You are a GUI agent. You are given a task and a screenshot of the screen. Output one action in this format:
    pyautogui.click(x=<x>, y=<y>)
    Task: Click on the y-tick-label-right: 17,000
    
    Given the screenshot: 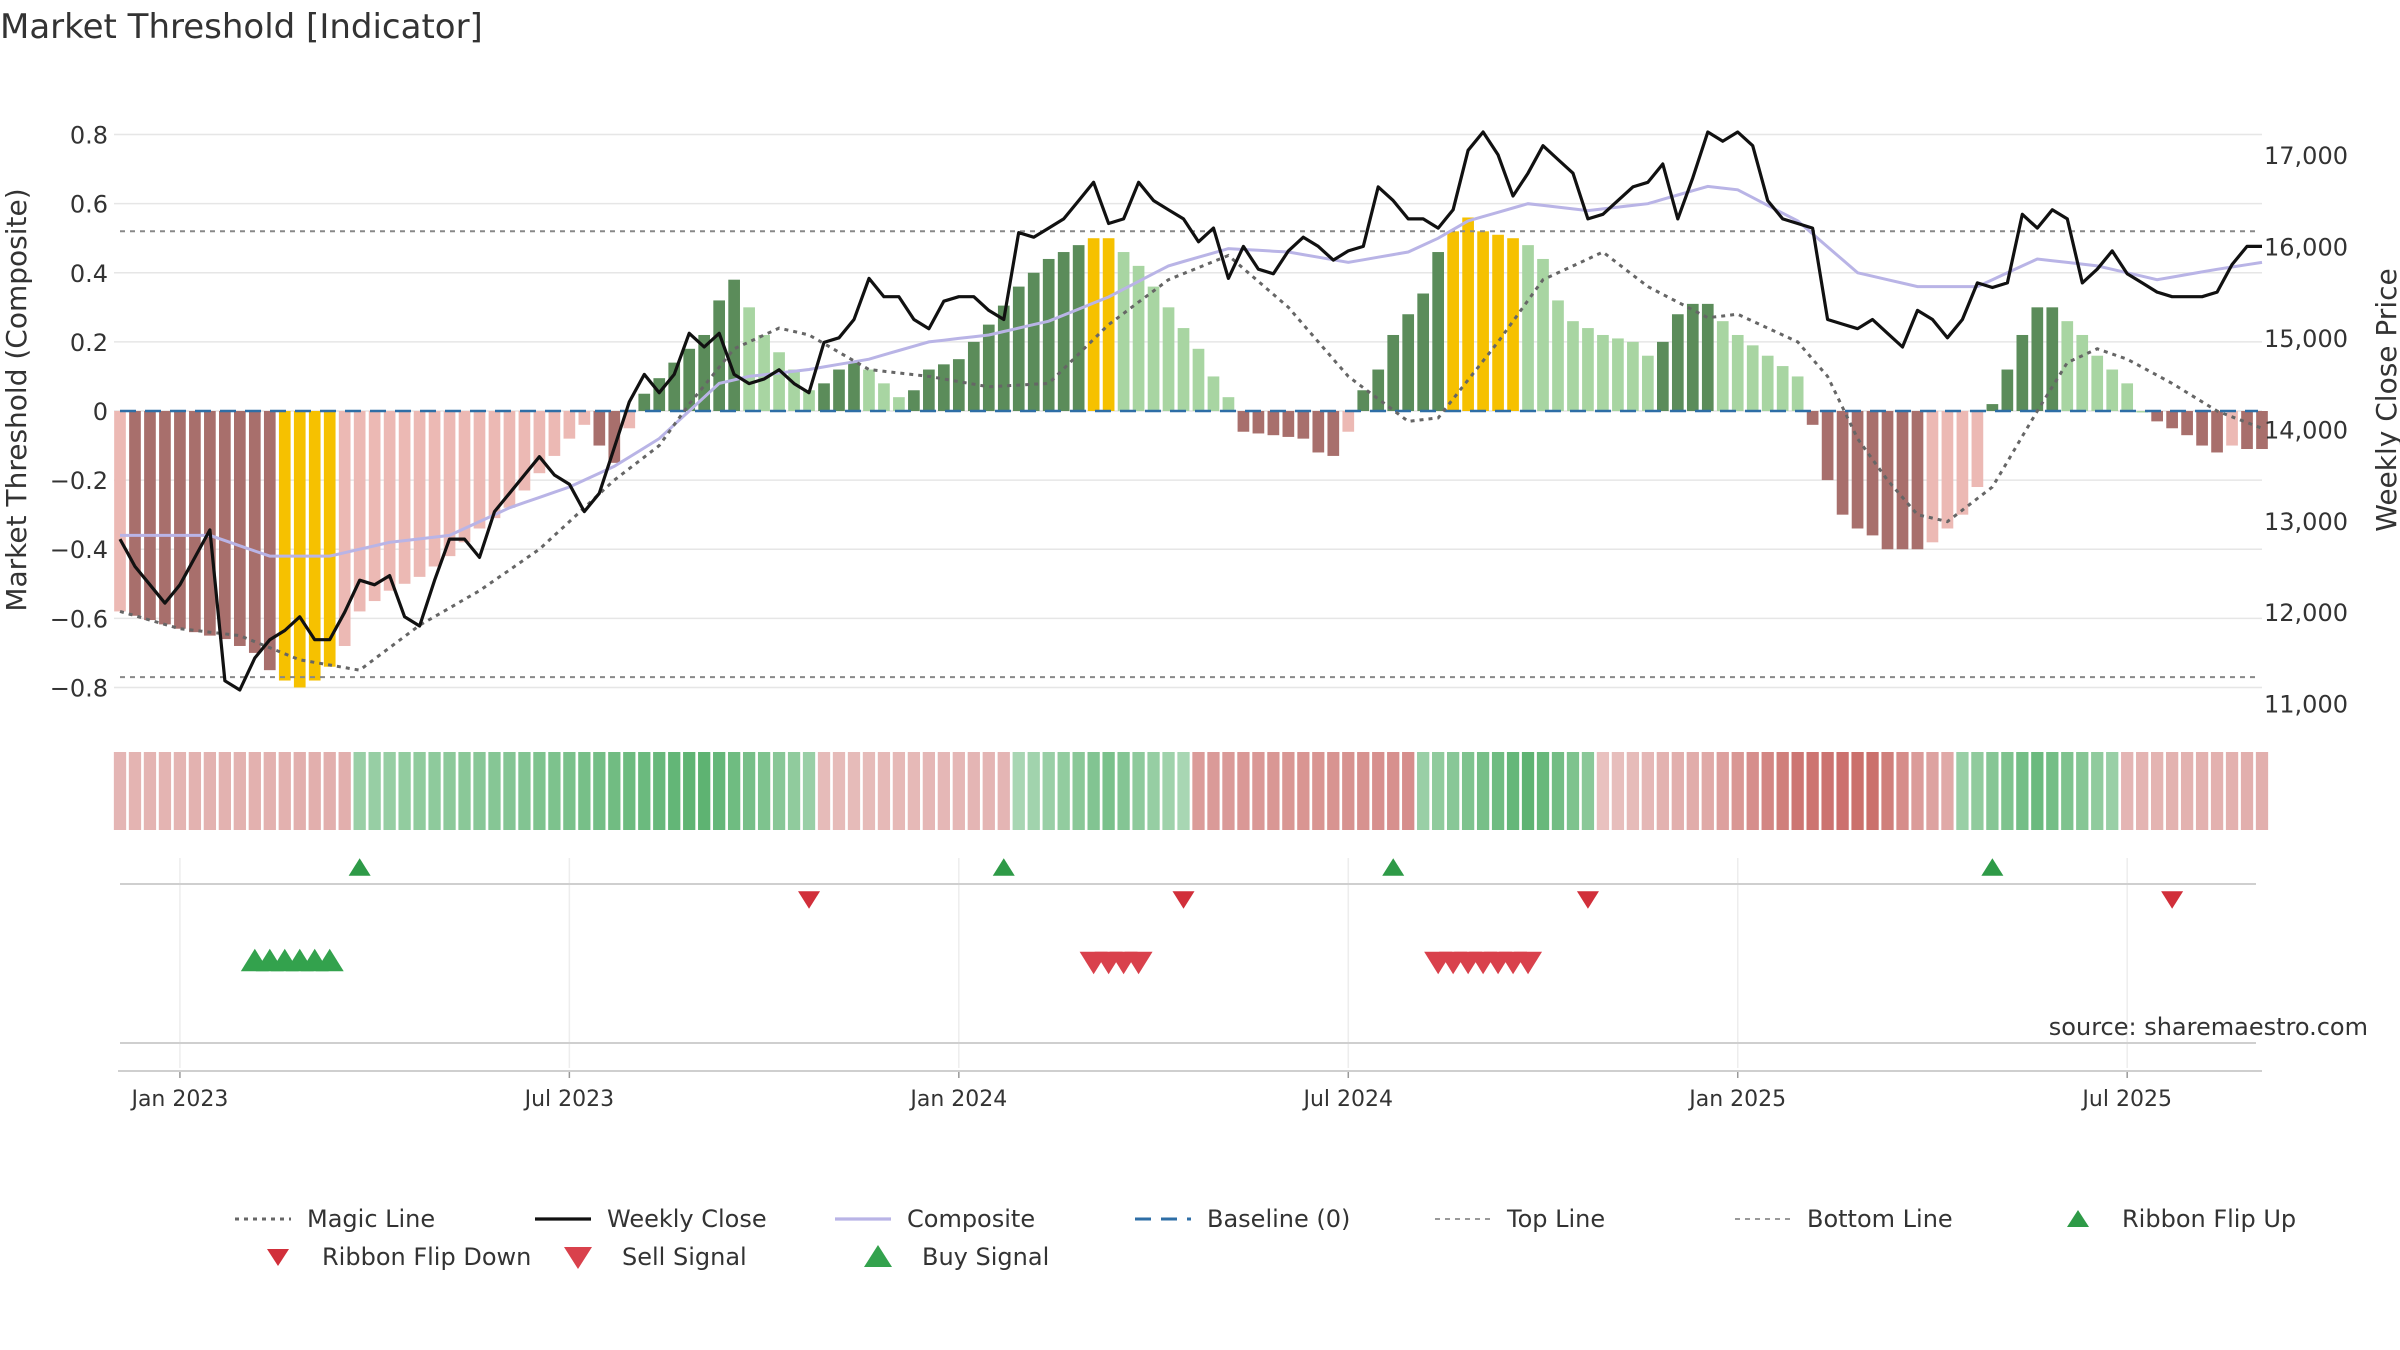 What is the action you would take?
    pyautogui.click(x=2306, y=156)
    